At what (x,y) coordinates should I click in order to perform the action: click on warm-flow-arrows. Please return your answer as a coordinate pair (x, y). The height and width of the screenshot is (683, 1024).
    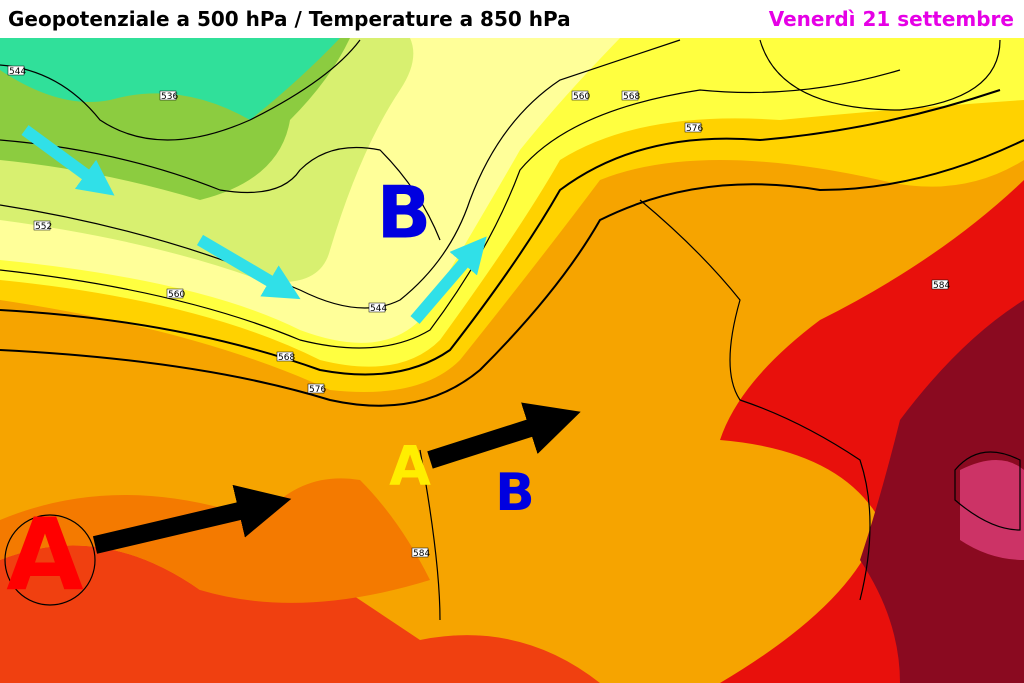
    Looking at the image, I should click on (336, 478).